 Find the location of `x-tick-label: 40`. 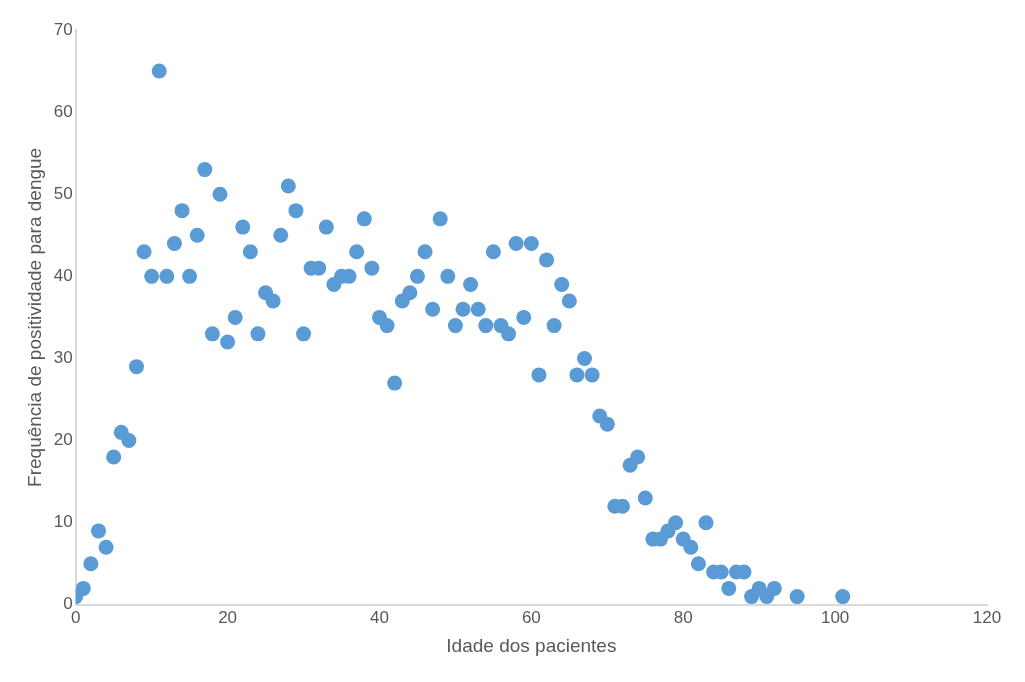

x-tick-label: 40 is located at coordinates (379, 617).